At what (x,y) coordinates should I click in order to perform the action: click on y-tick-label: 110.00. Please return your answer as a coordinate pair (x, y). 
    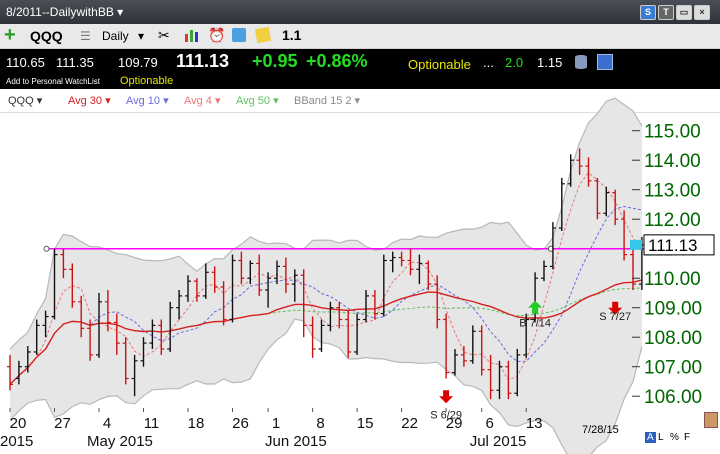
    Looking at the image, I should click on (672, 279).